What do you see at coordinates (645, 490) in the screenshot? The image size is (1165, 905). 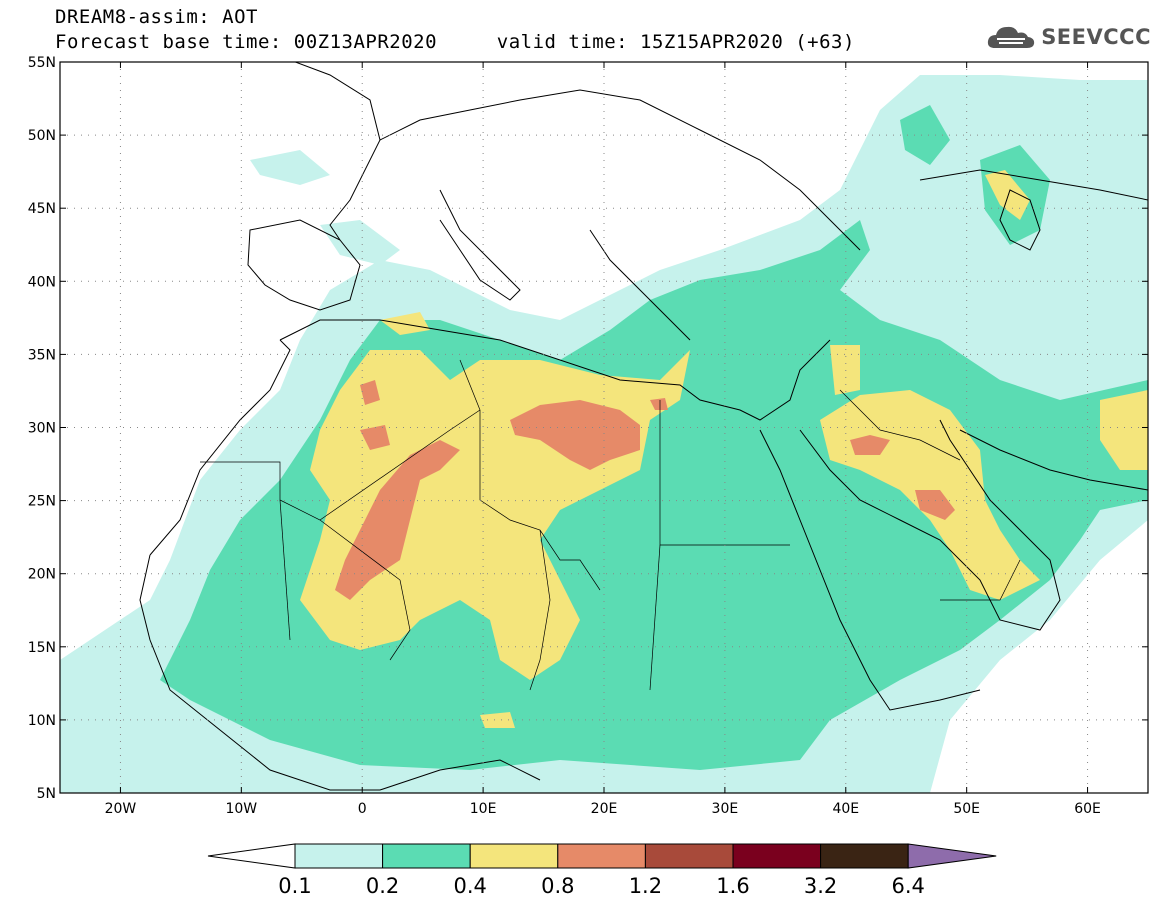 I see `aot-band-0.8` at bounding box center [645, 490].